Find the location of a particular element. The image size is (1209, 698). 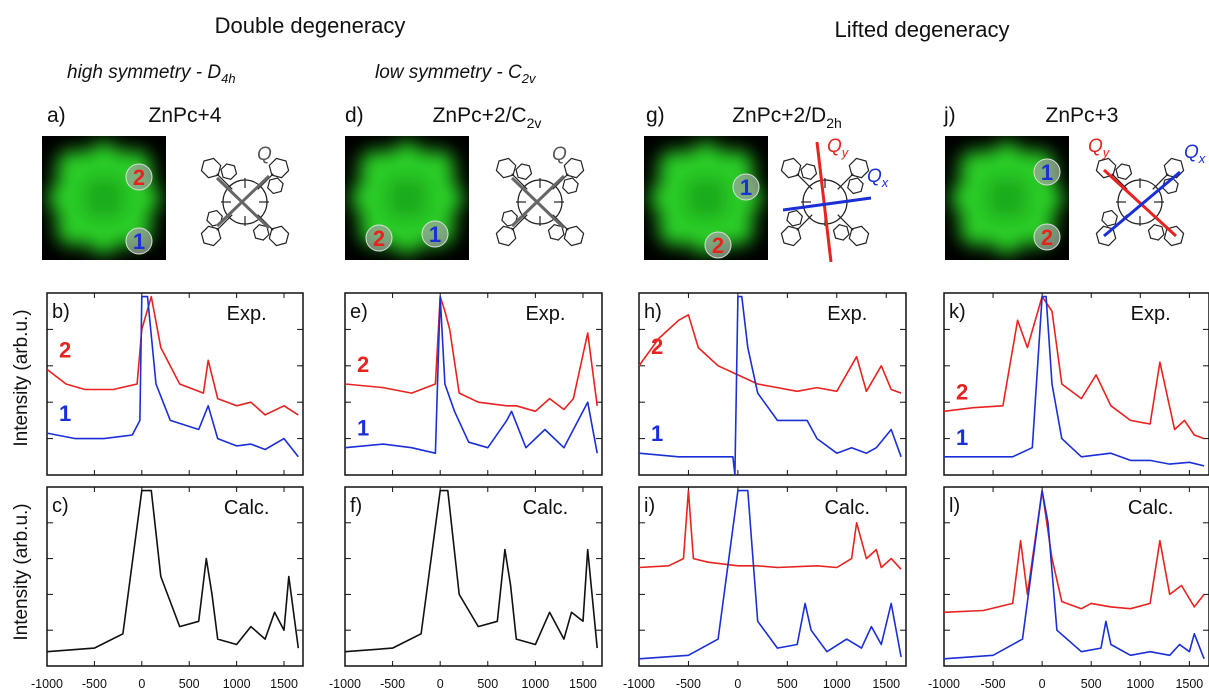

panel-l: l) Calc. -1000 -500 0 500 1000 1500 is located at coordinates (1068, 588).